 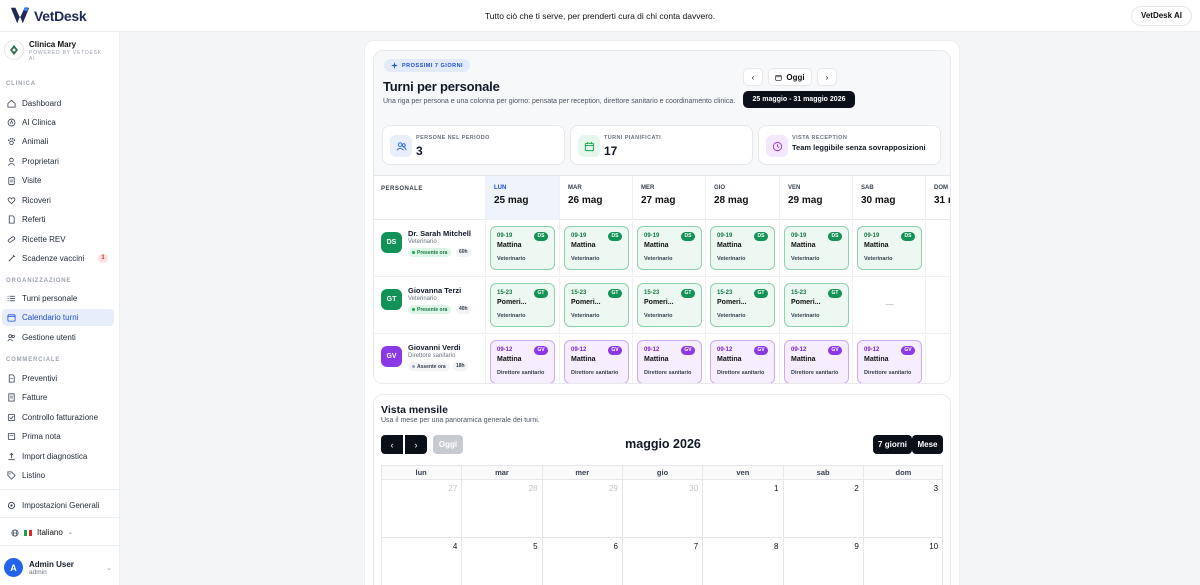 I want to click on sidebar-item-ricoveri: Ricoveri, so click(x=58, y=200).